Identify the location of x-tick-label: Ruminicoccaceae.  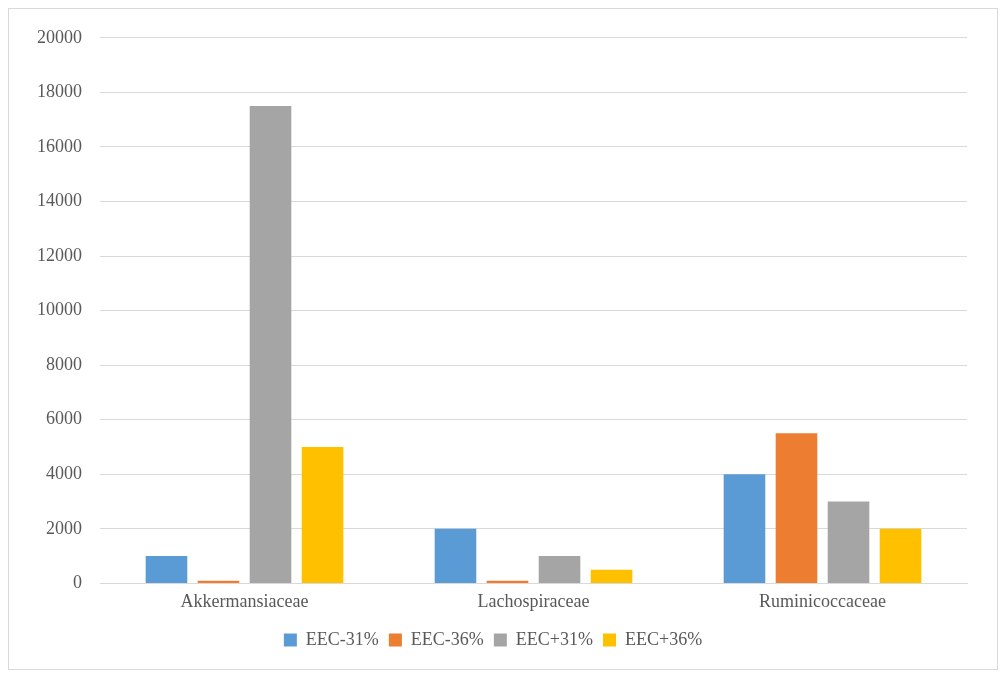
(822, 600).